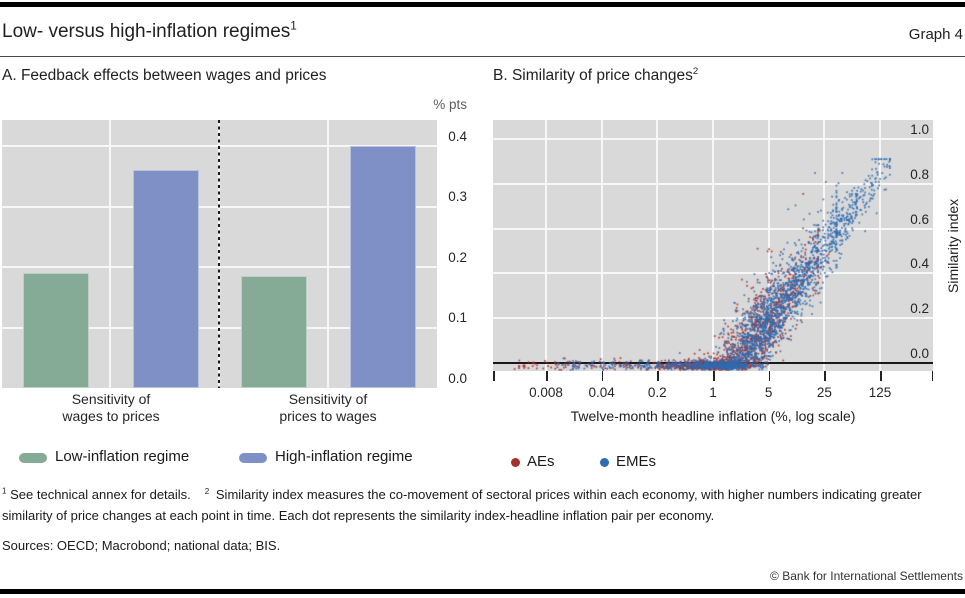 The height and width of the screenshot is (598, 965). What do you see at coordinates (344, 456) in the screenshot?
I see `legend-label-high-inflation: High-inflation regime` at bounding box center [344, 456].